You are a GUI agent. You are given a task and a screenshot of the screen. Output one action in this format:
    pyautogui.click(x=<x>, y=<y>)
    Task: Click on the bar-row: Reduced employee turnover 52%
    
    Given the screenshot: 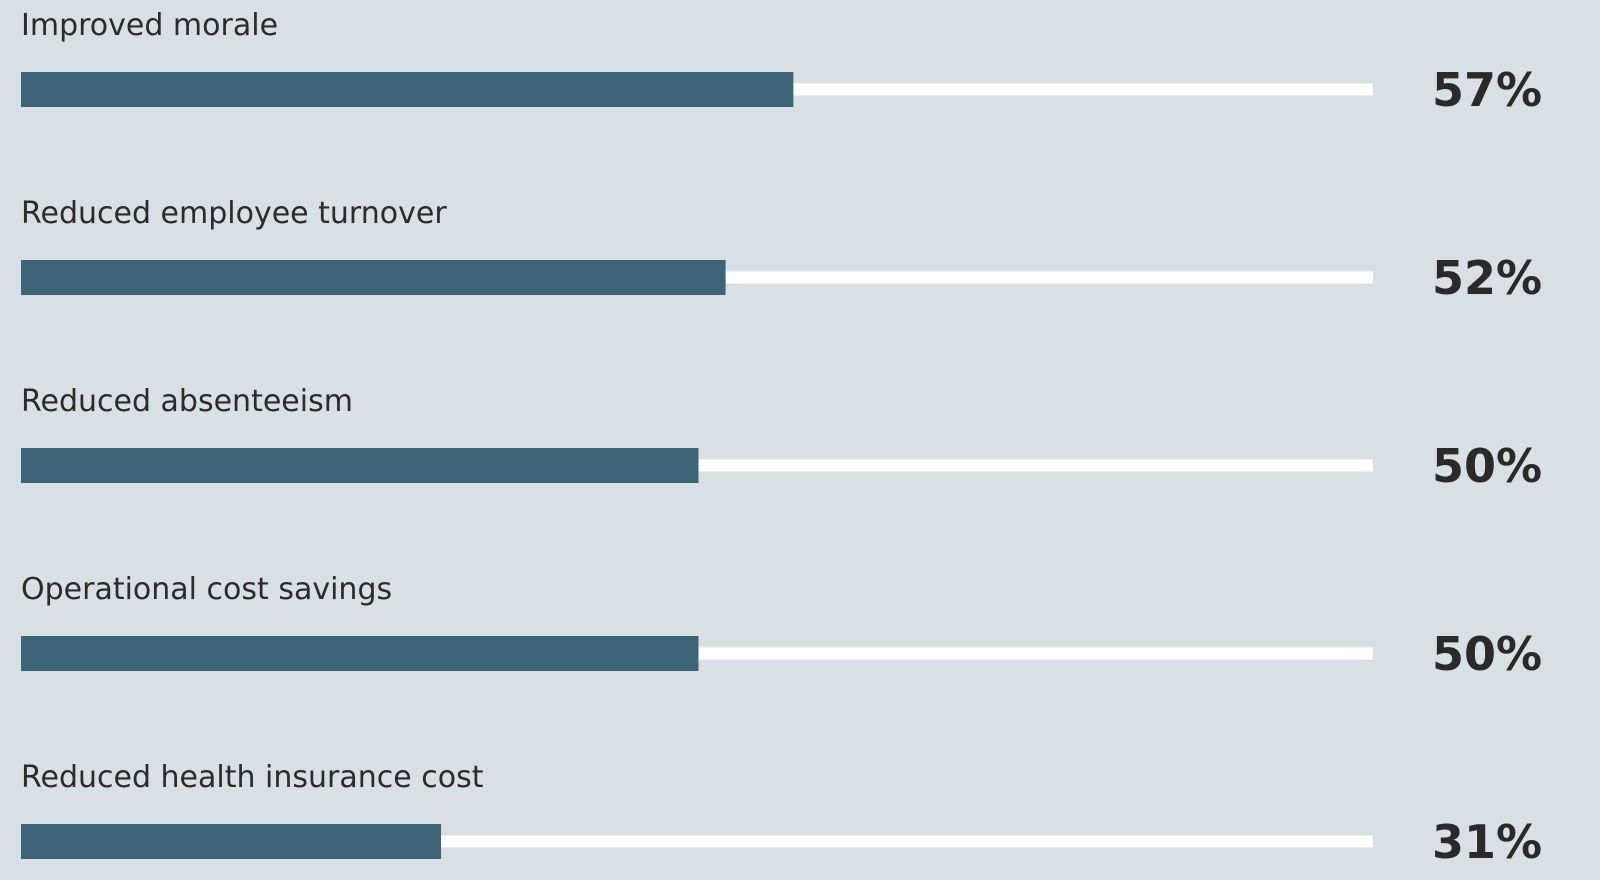 What is the action you would take?
    pyautogui.click(x=781, y=250)
    